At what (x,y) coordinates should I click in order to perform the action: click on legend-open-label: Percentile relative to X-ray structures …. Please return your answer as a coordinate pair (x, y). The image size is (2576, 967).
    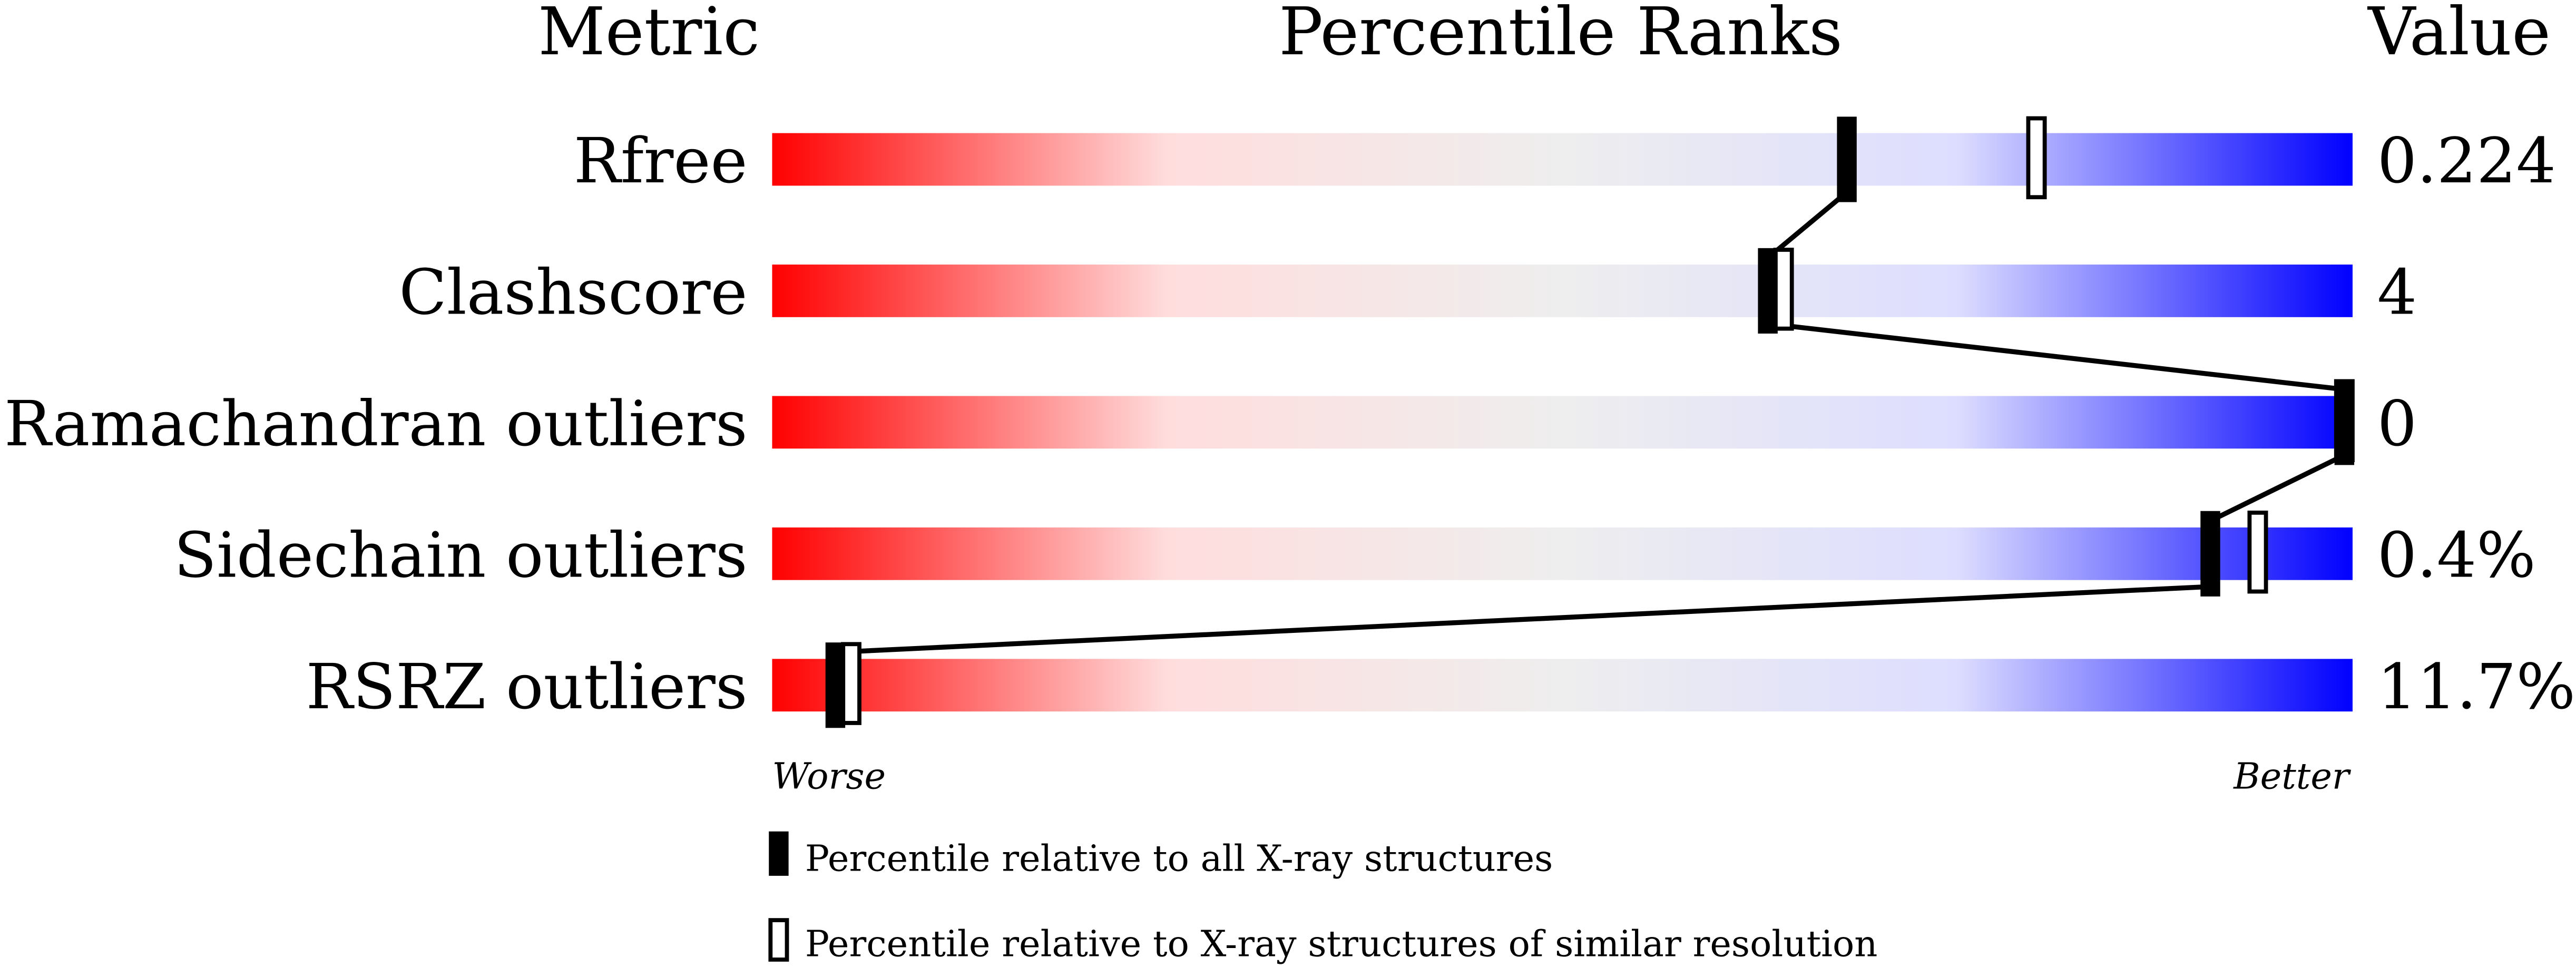
    Looking at the image, I should click on (1341, 944).